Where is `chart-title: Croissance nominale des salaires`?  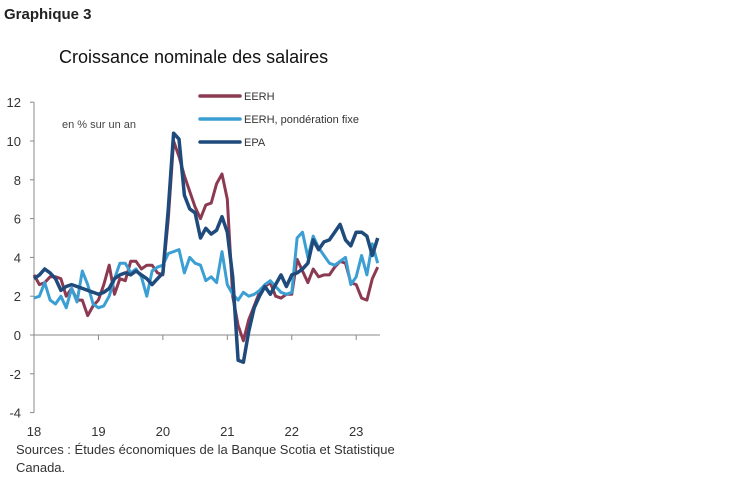 chart-title: Croissance nominale des salaires is located at coordinates (194, 57).